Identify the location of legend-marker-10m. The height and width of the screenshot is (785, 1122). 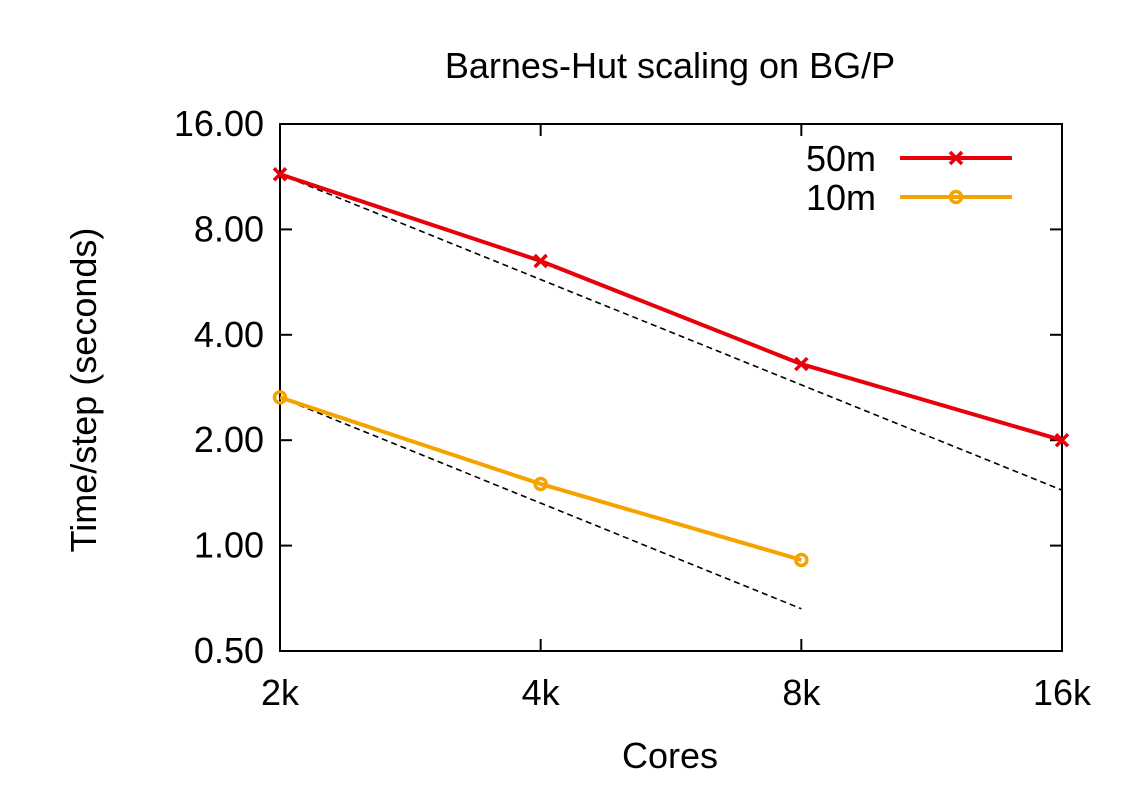
(956, 197).